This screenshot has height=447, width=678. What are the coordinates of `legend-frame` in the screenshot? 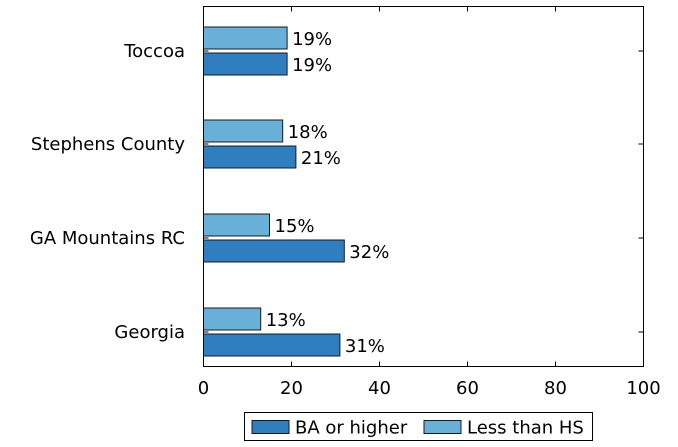 It's located at (418, 426).